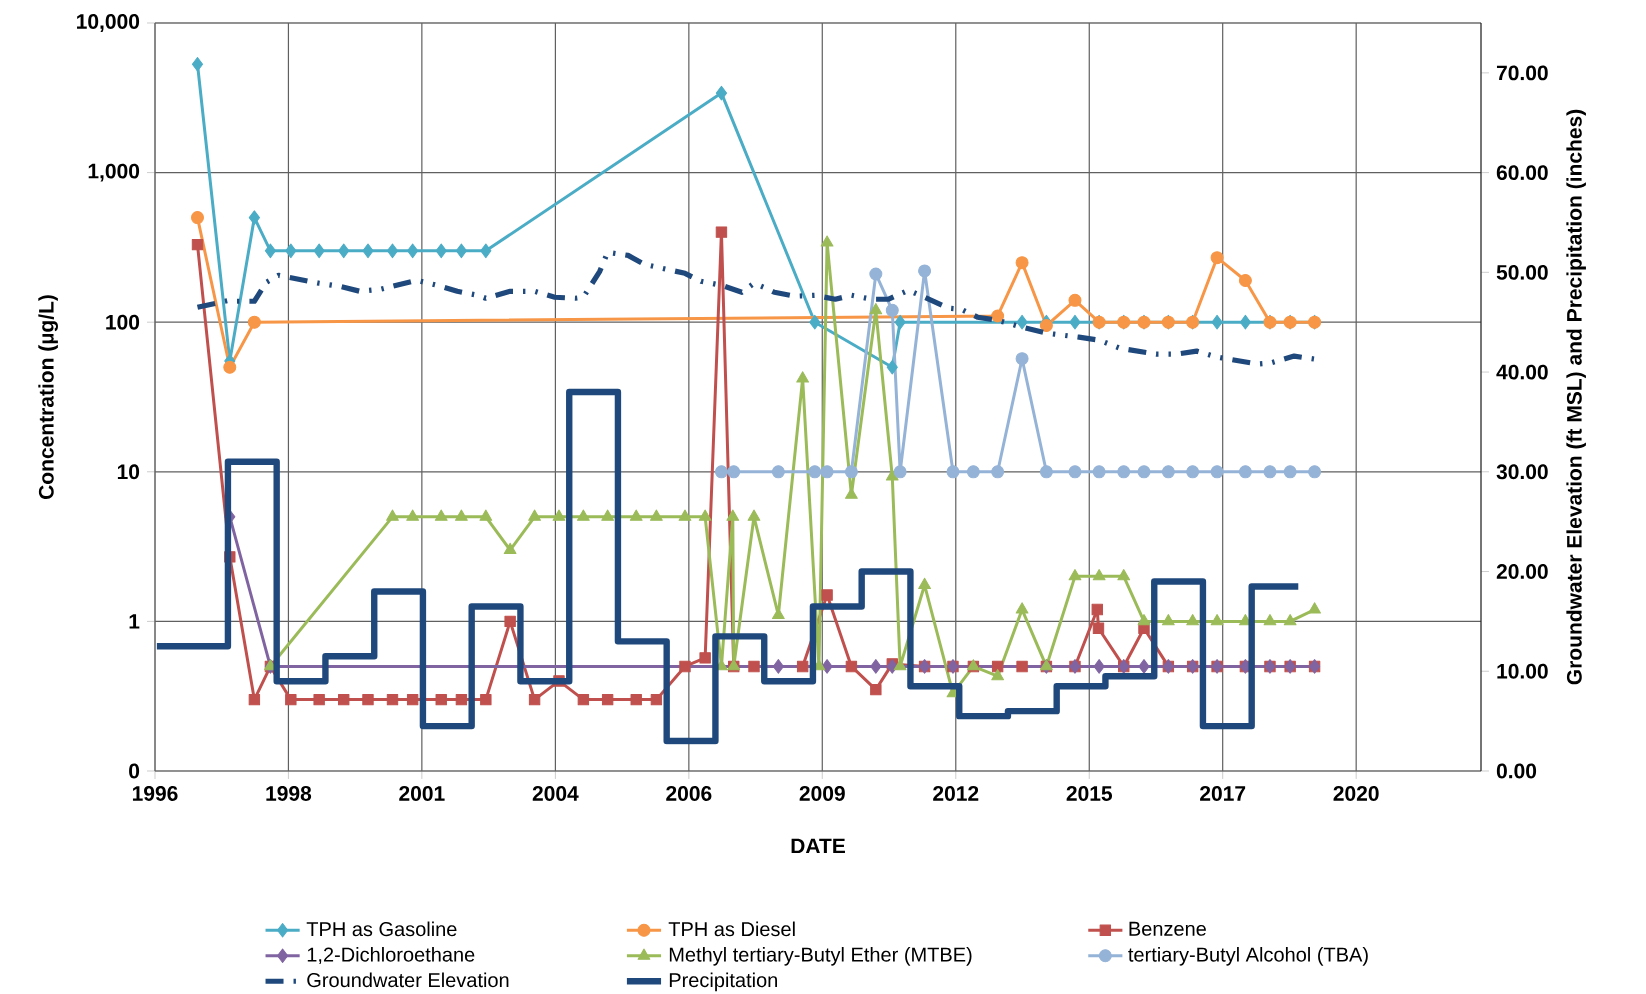  What do you see at coordinates (391, 956) in the screenshot?
I see `legend-label: 1,2-Dichloroethane` at bounding box center [391, 956].